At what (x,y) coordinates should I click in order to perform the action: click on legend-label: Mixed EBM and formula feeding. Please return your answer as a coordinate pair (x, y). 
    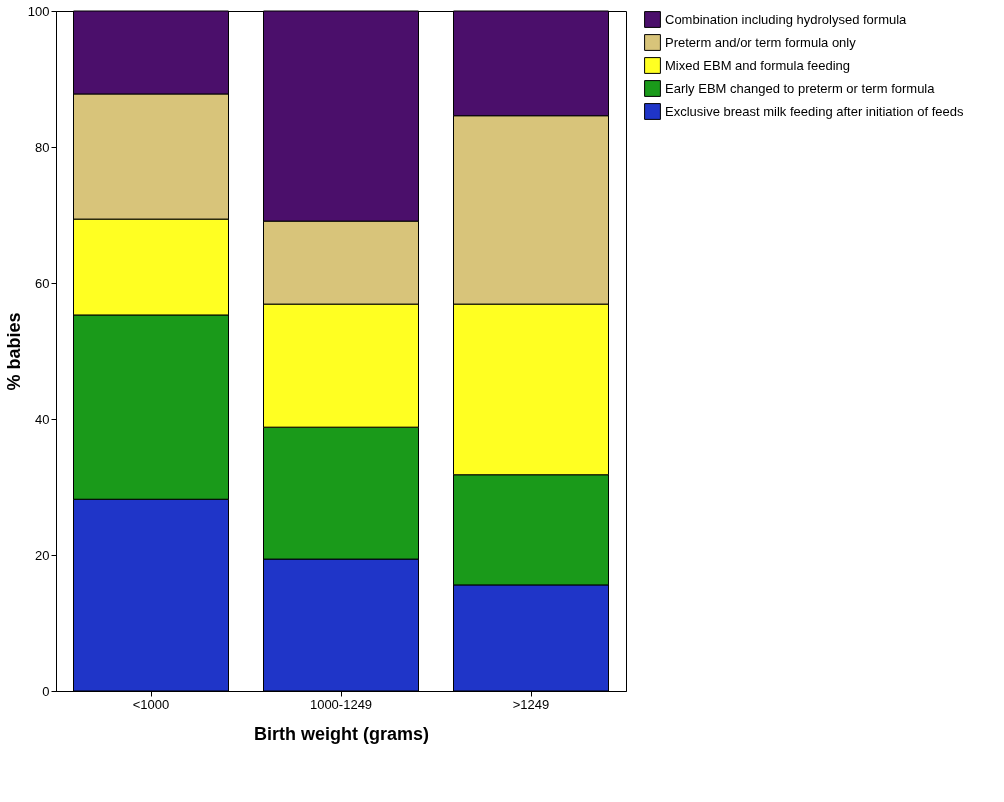
    Looking at the image, I should click on (757, 65).